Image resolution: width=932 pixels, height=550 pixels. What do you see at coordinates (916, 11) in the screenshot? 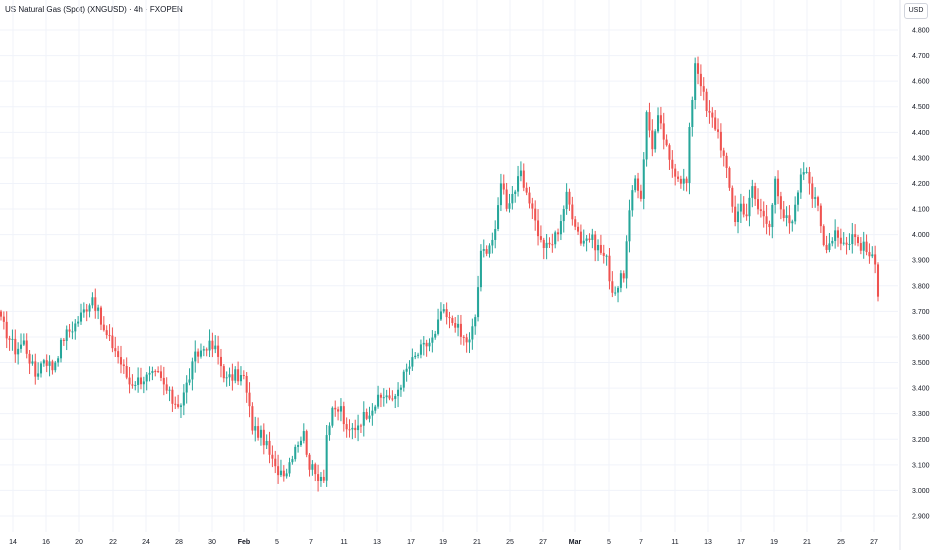
I see `currency-button: USD` at bounding box center [916, 11].